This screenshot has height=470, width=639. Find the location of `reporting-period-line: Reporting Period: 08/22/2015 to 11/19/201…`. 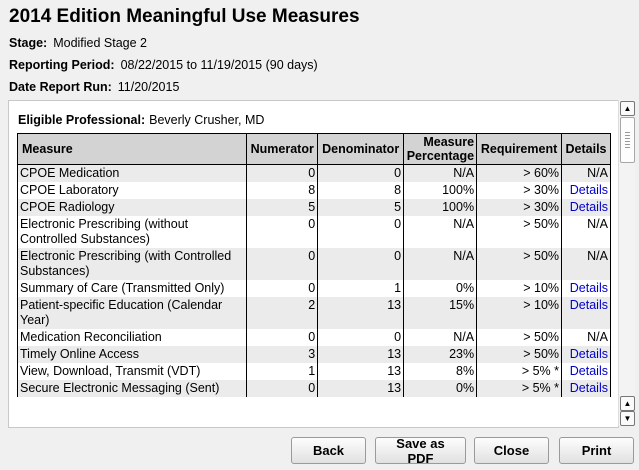

reporting-period-line: Reporting Period: 08/22/2015 to 11/19/201… is located at coordinates (163, 65).